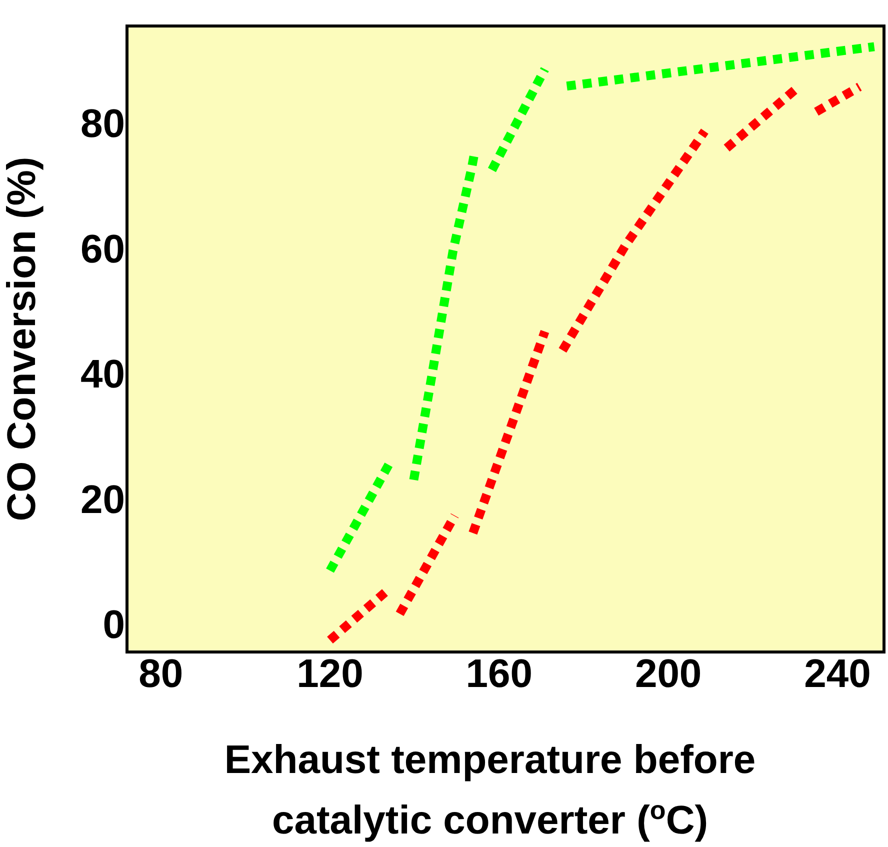 This screenshot has width=888, height=847. I want to click on x-axis-title: Exhaust temperature before catalytic converter ($^{o}$C), so click(490, 790).